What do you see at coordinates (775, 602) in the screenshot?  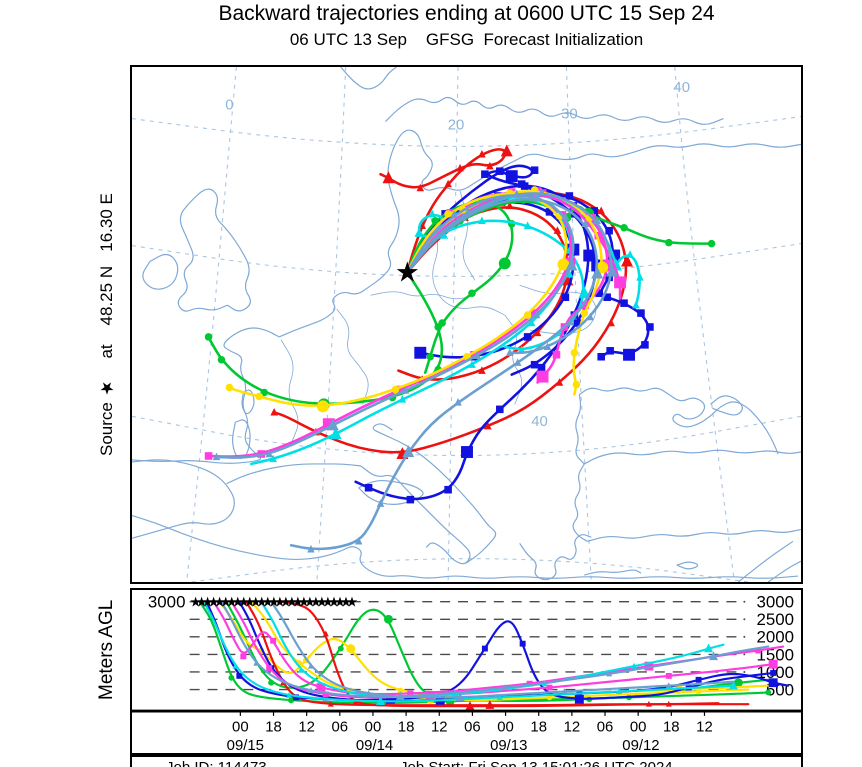 I see `height-axis-label-right: 3000` at bounding box center [775, 602].